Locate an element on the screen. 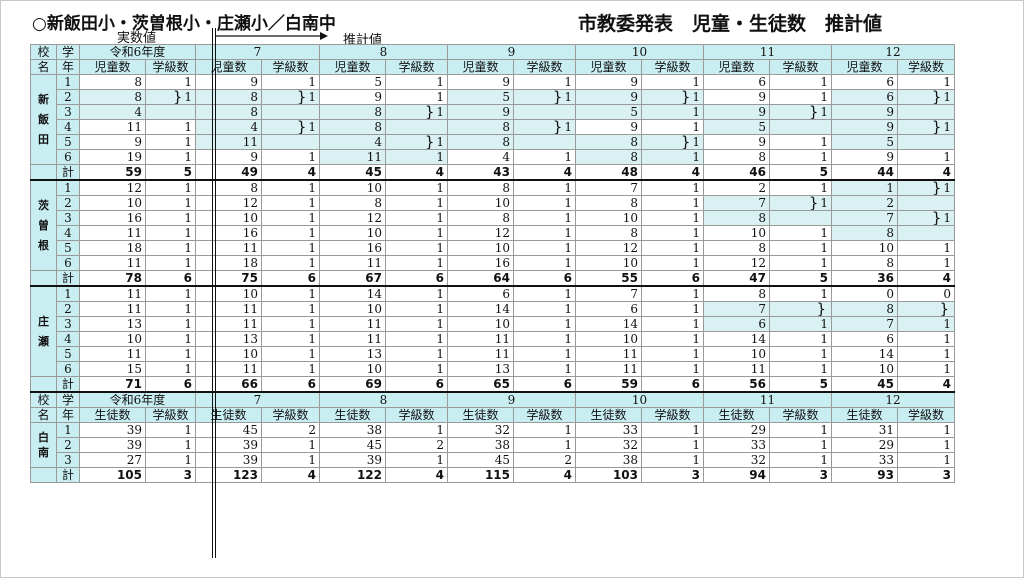 This screenshot has width=1024, height=578. student-count: 32 is located at coordinates (480, 430).